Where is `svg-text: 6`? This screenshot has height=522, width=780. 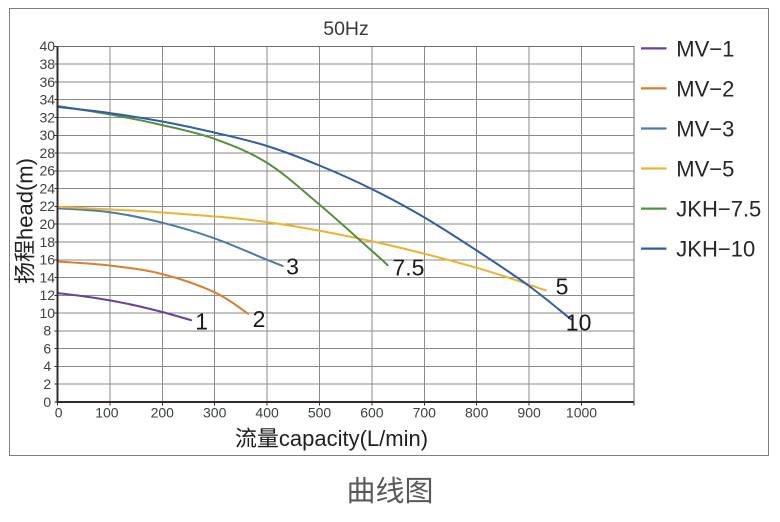
svg-text: 6 is located at coordinates (47, 349).